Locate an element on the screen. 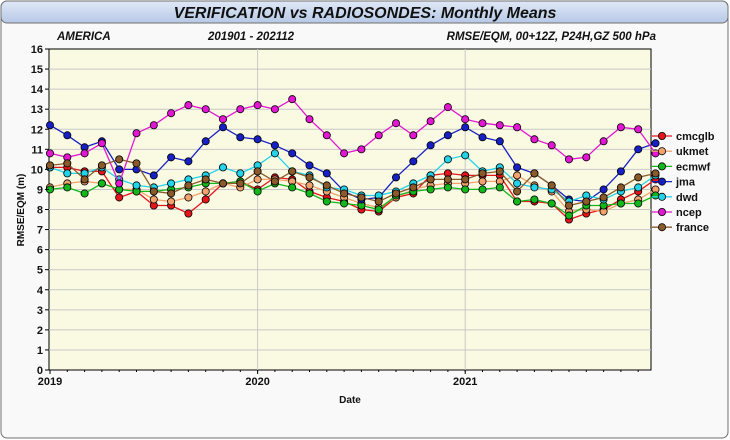 Image resolution: width=730 pixels, height=440 pixels. y-tick-label: 4 is located at coordinates (40, 291).